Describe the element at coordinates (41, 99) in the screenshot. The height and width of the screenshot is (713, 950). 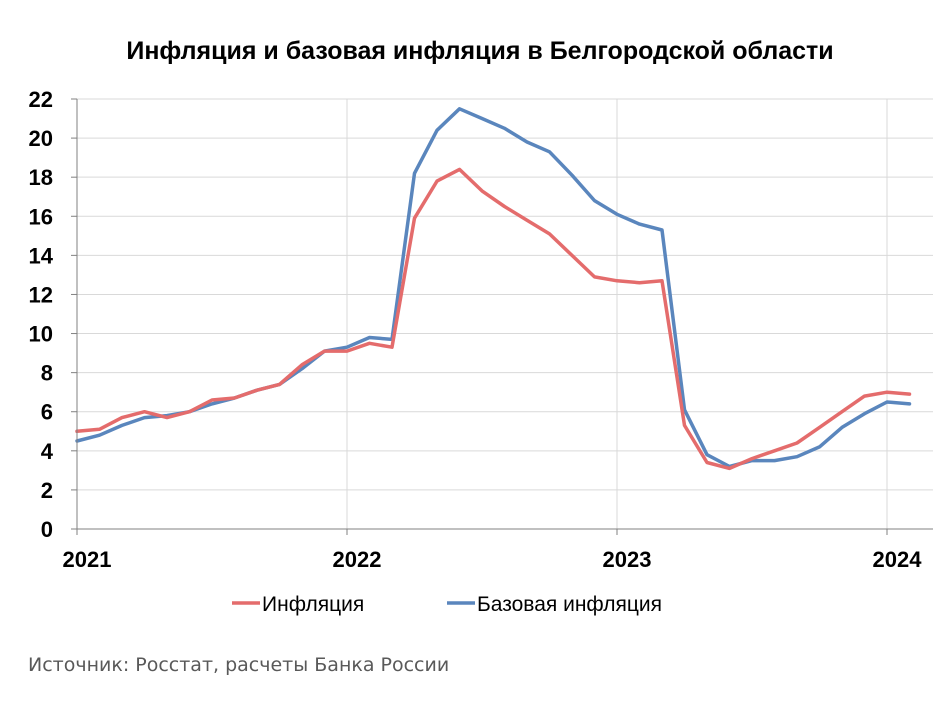
I see `y-tick-label: 22` at that location.